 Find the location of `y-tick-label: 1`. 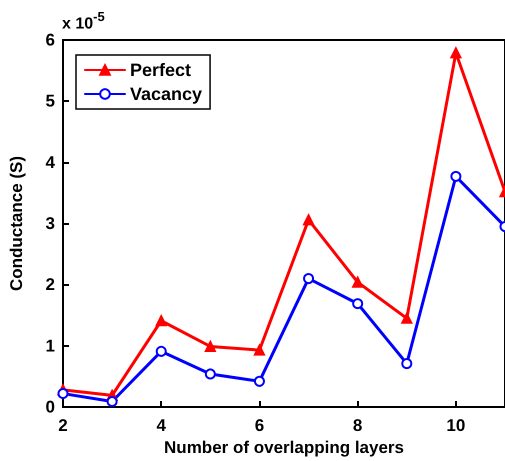

y-tick-label: 1 is located at coordinates (50, 346).